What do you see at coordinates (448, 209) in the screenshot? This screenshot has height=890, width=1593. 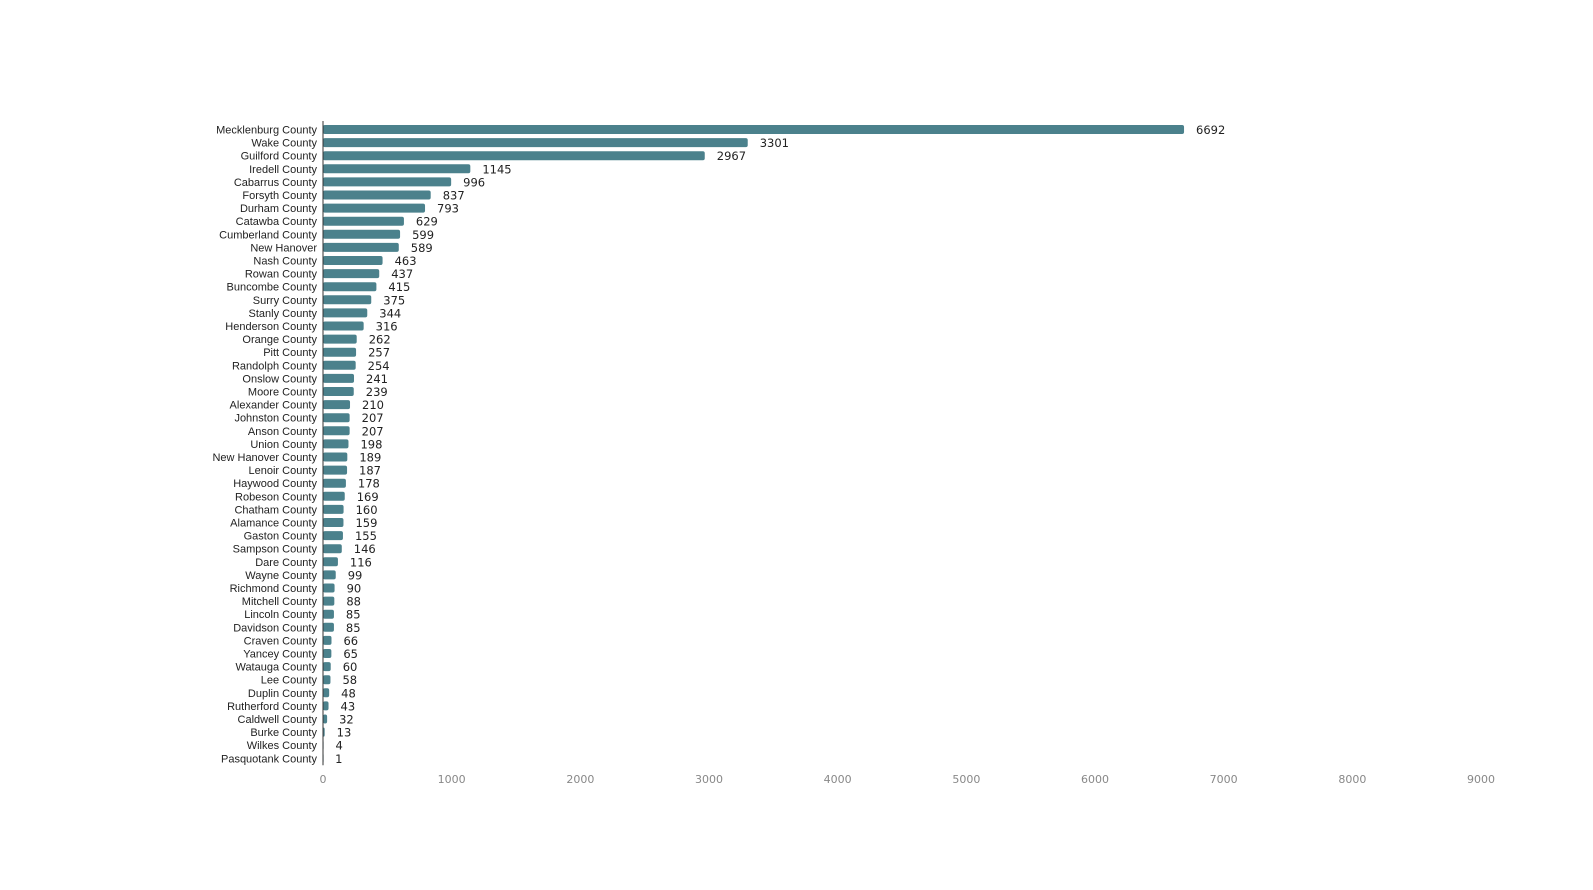 I see `value-label: 793` at bounding box center [448, 209].